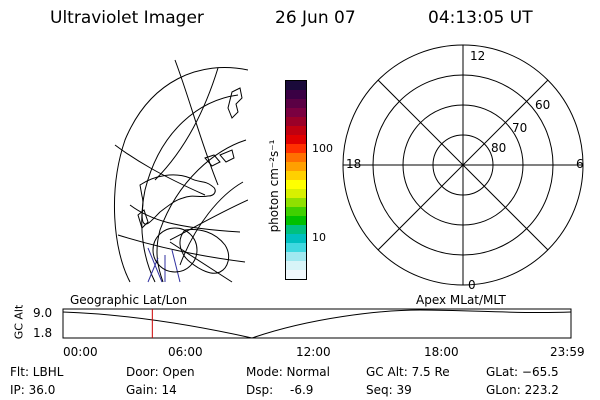 This screenshot has height=400, width=600. I want to click on earth-disk, so click(175, 250).